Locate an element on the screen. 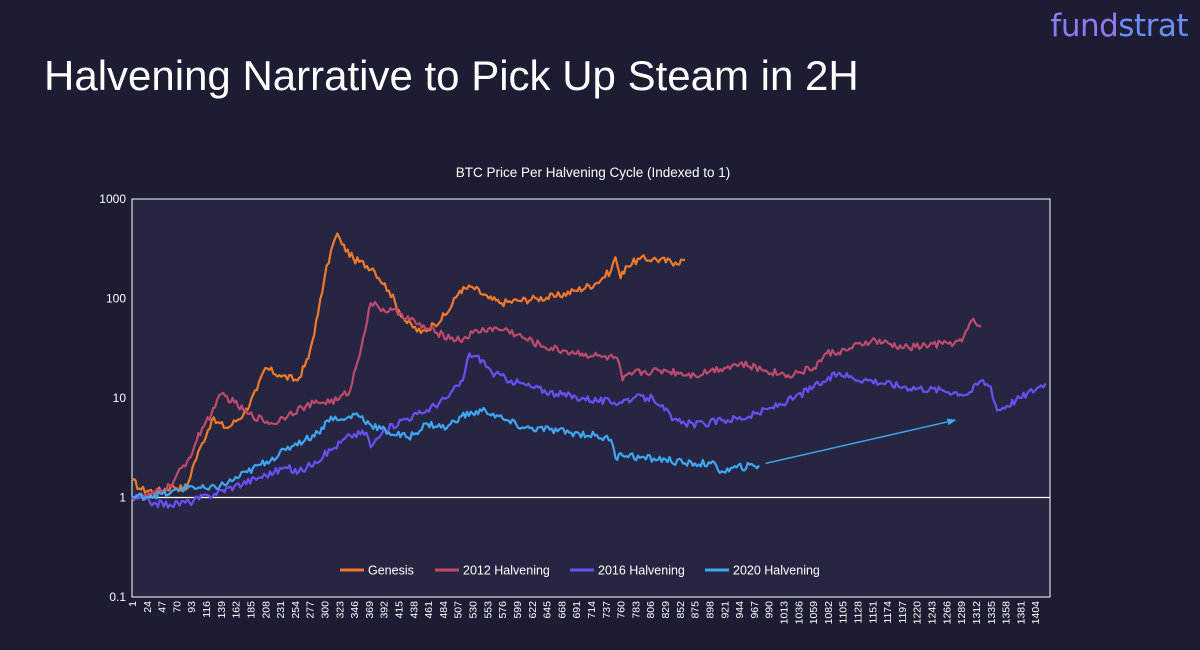 This screenshot has height=650, width=1200. y-tick-label: 10 is located at coordinates (120, 398).